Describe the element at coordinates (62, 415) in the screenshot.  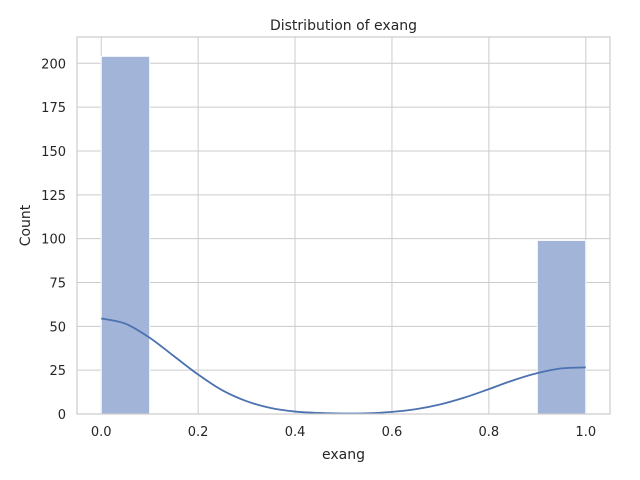
I see `y-tick-label: 0` at that location.